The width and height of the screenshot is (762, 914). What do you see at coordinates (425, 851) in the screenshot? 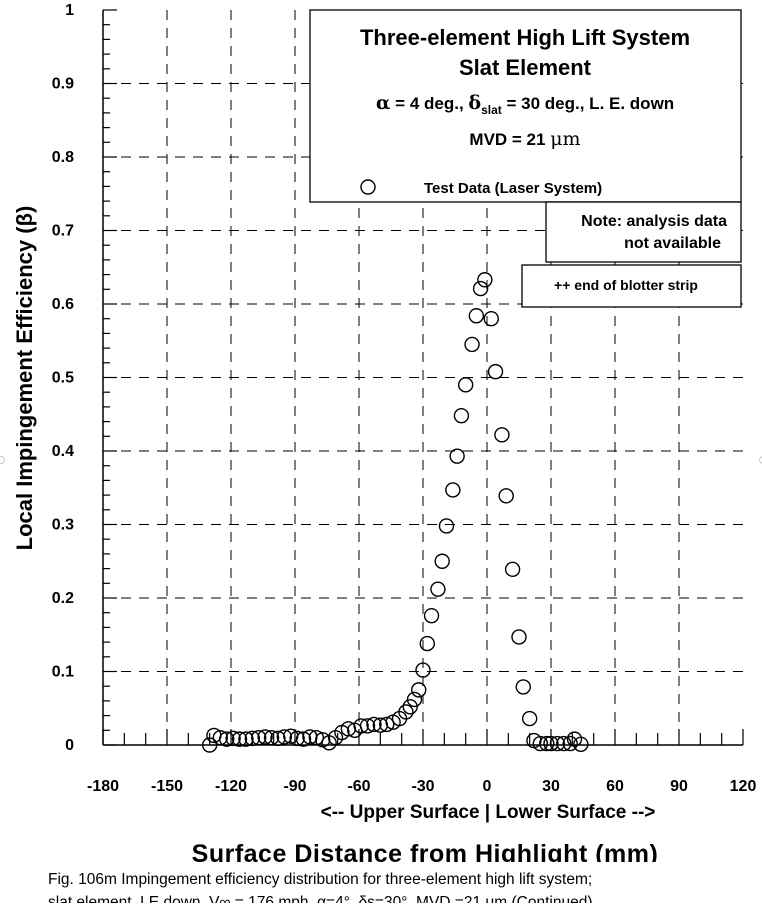
I see `x-axis-title: Surface Distance from Highlight (mm)` at bounding box center [425, 851].